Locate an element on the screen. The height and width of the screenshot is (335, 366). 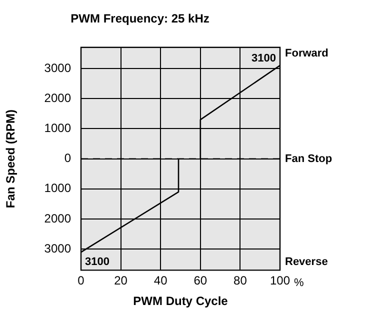
y-axis-title: Fan Speed (RPM) is located at coordinates (11, 158).